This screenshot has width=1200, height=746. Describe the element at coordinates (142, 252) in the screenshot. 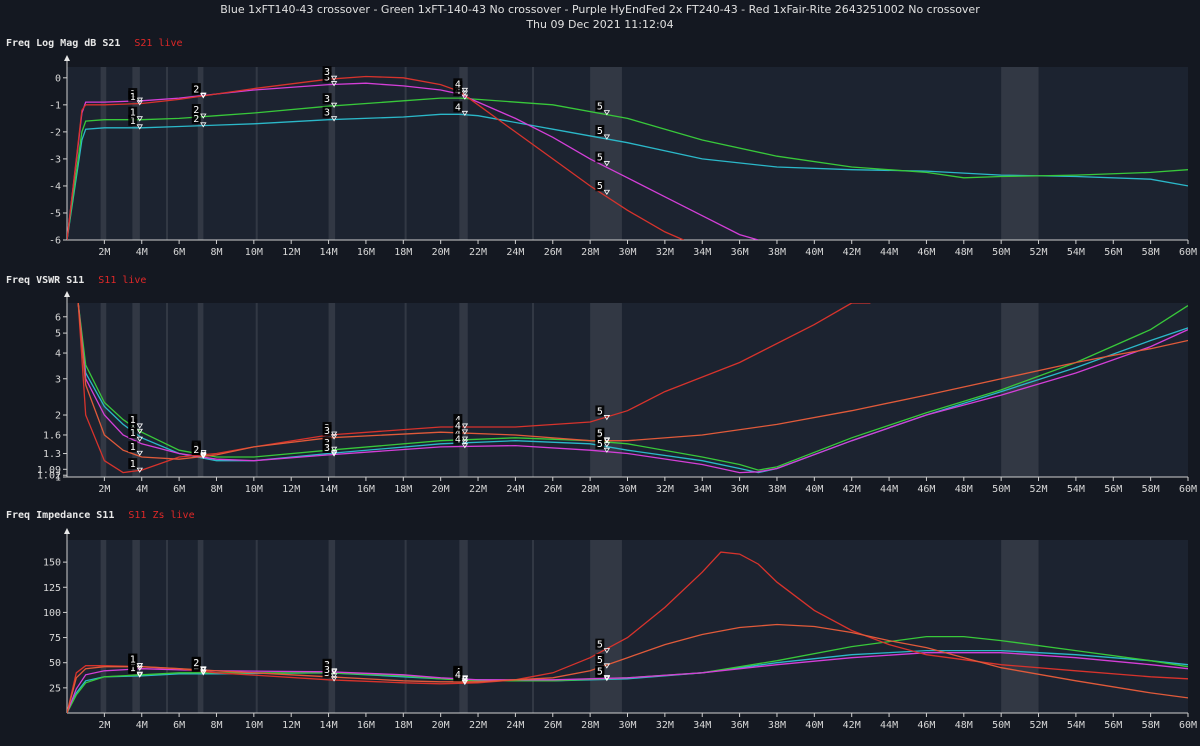

I see `x-tick-label: 4M` at that location.